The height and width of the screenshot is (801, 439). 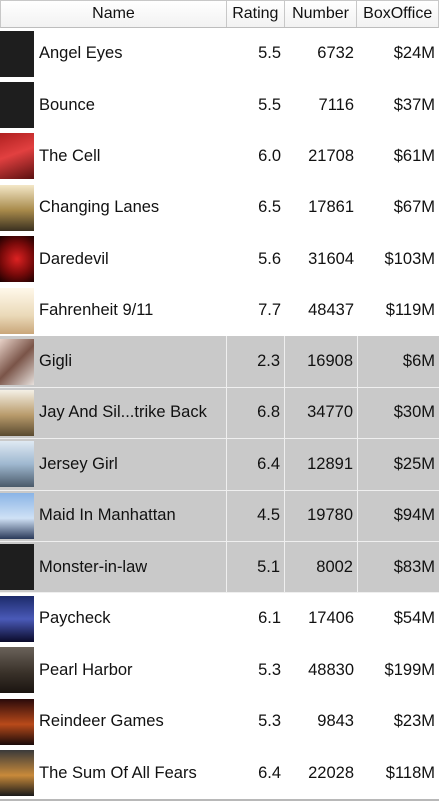 What do you see at coordinates (410, 310) in the screenshot?
I see `boxoffice-cell: $119M` at bounding box center [410, 310].